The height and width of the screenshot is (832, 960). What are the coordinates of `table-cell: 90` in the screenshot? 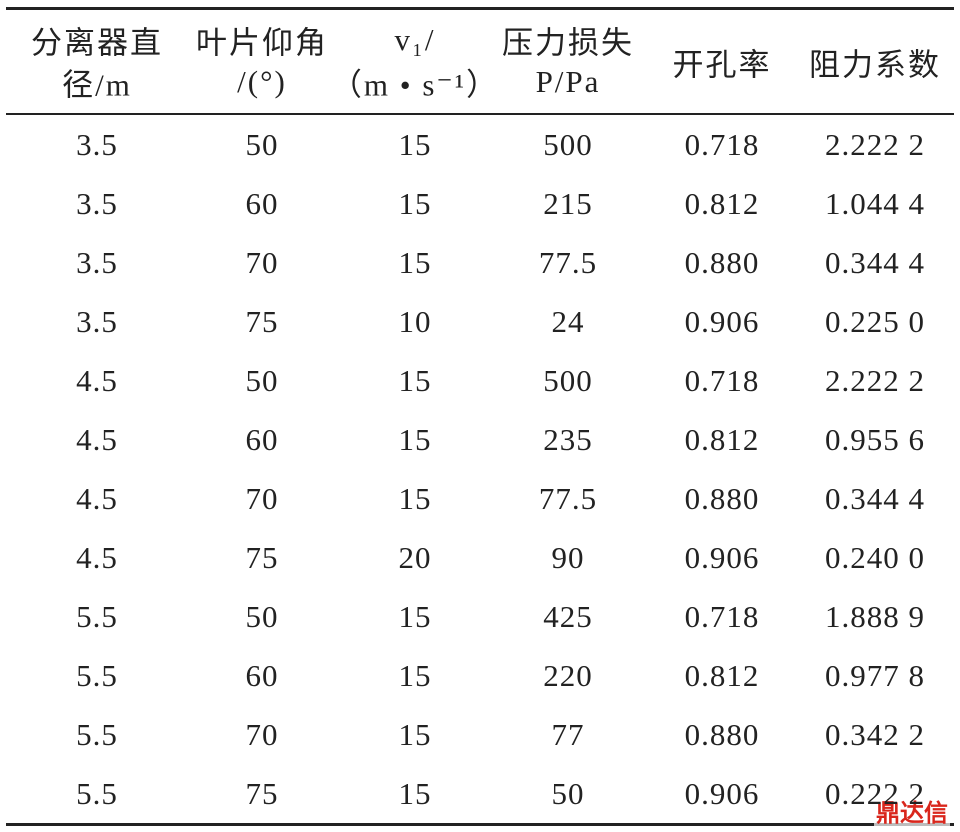 It's located at (568, 557).